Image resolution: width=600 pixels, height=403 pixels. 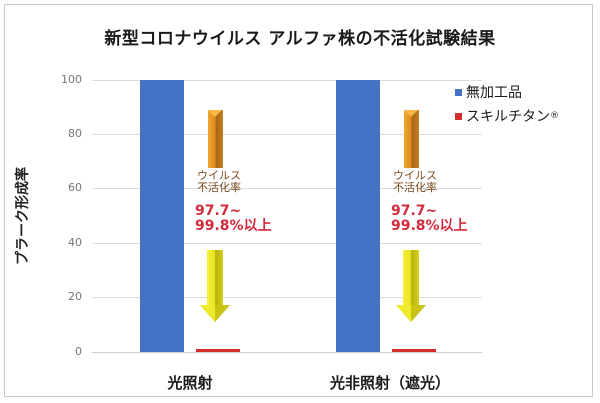 I want to click on bar-untreated-light, so click(x=162, y=216).